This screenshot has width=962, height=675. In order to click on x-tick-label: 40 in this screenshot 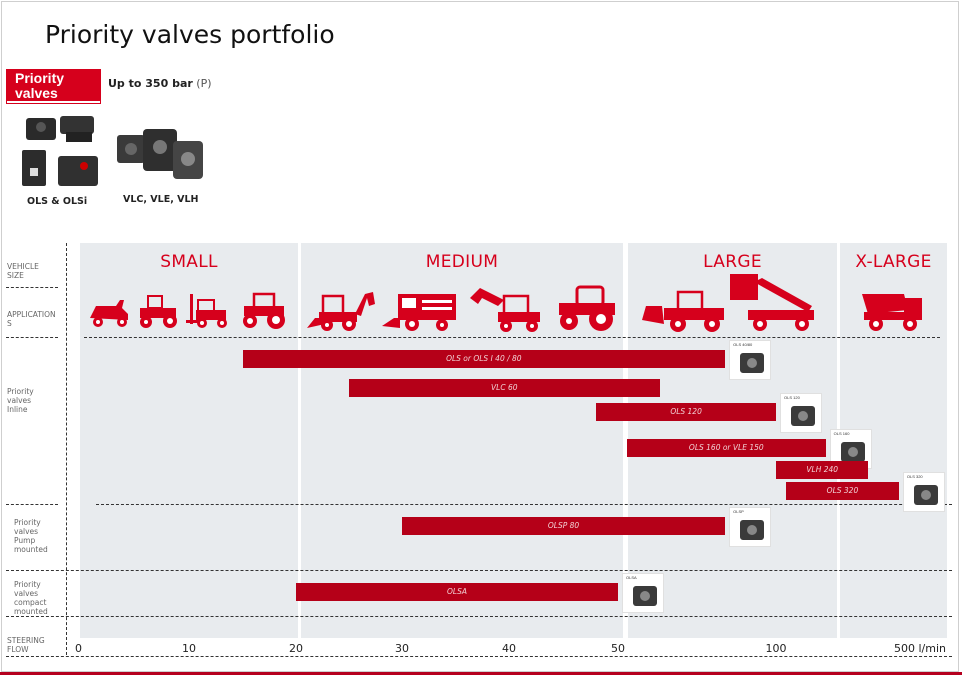, I will do `click(509, 648)`.